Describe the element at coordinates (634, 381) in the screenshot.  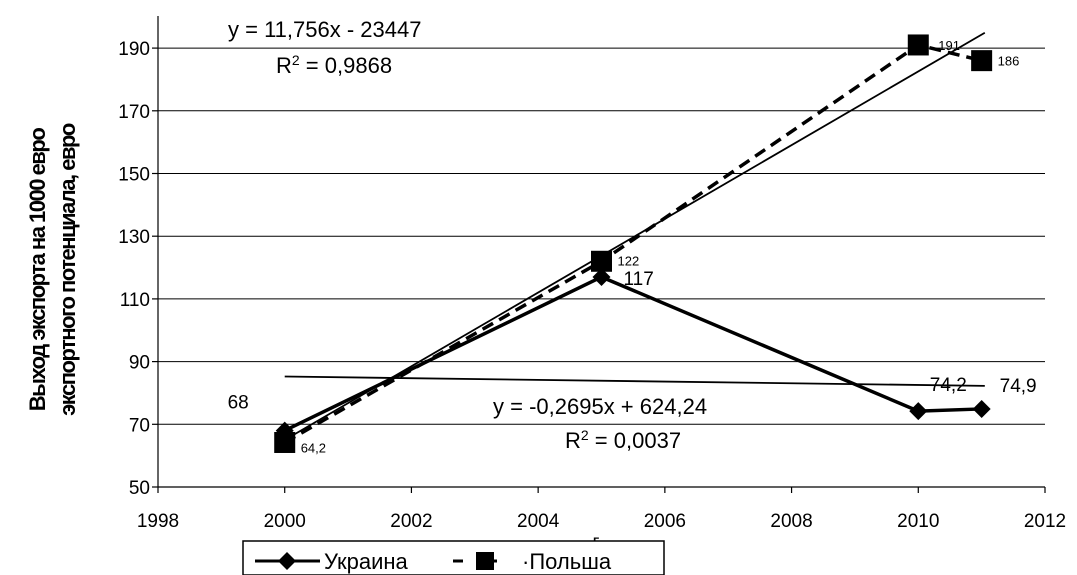
I see `trendline-ukraine` at that location.